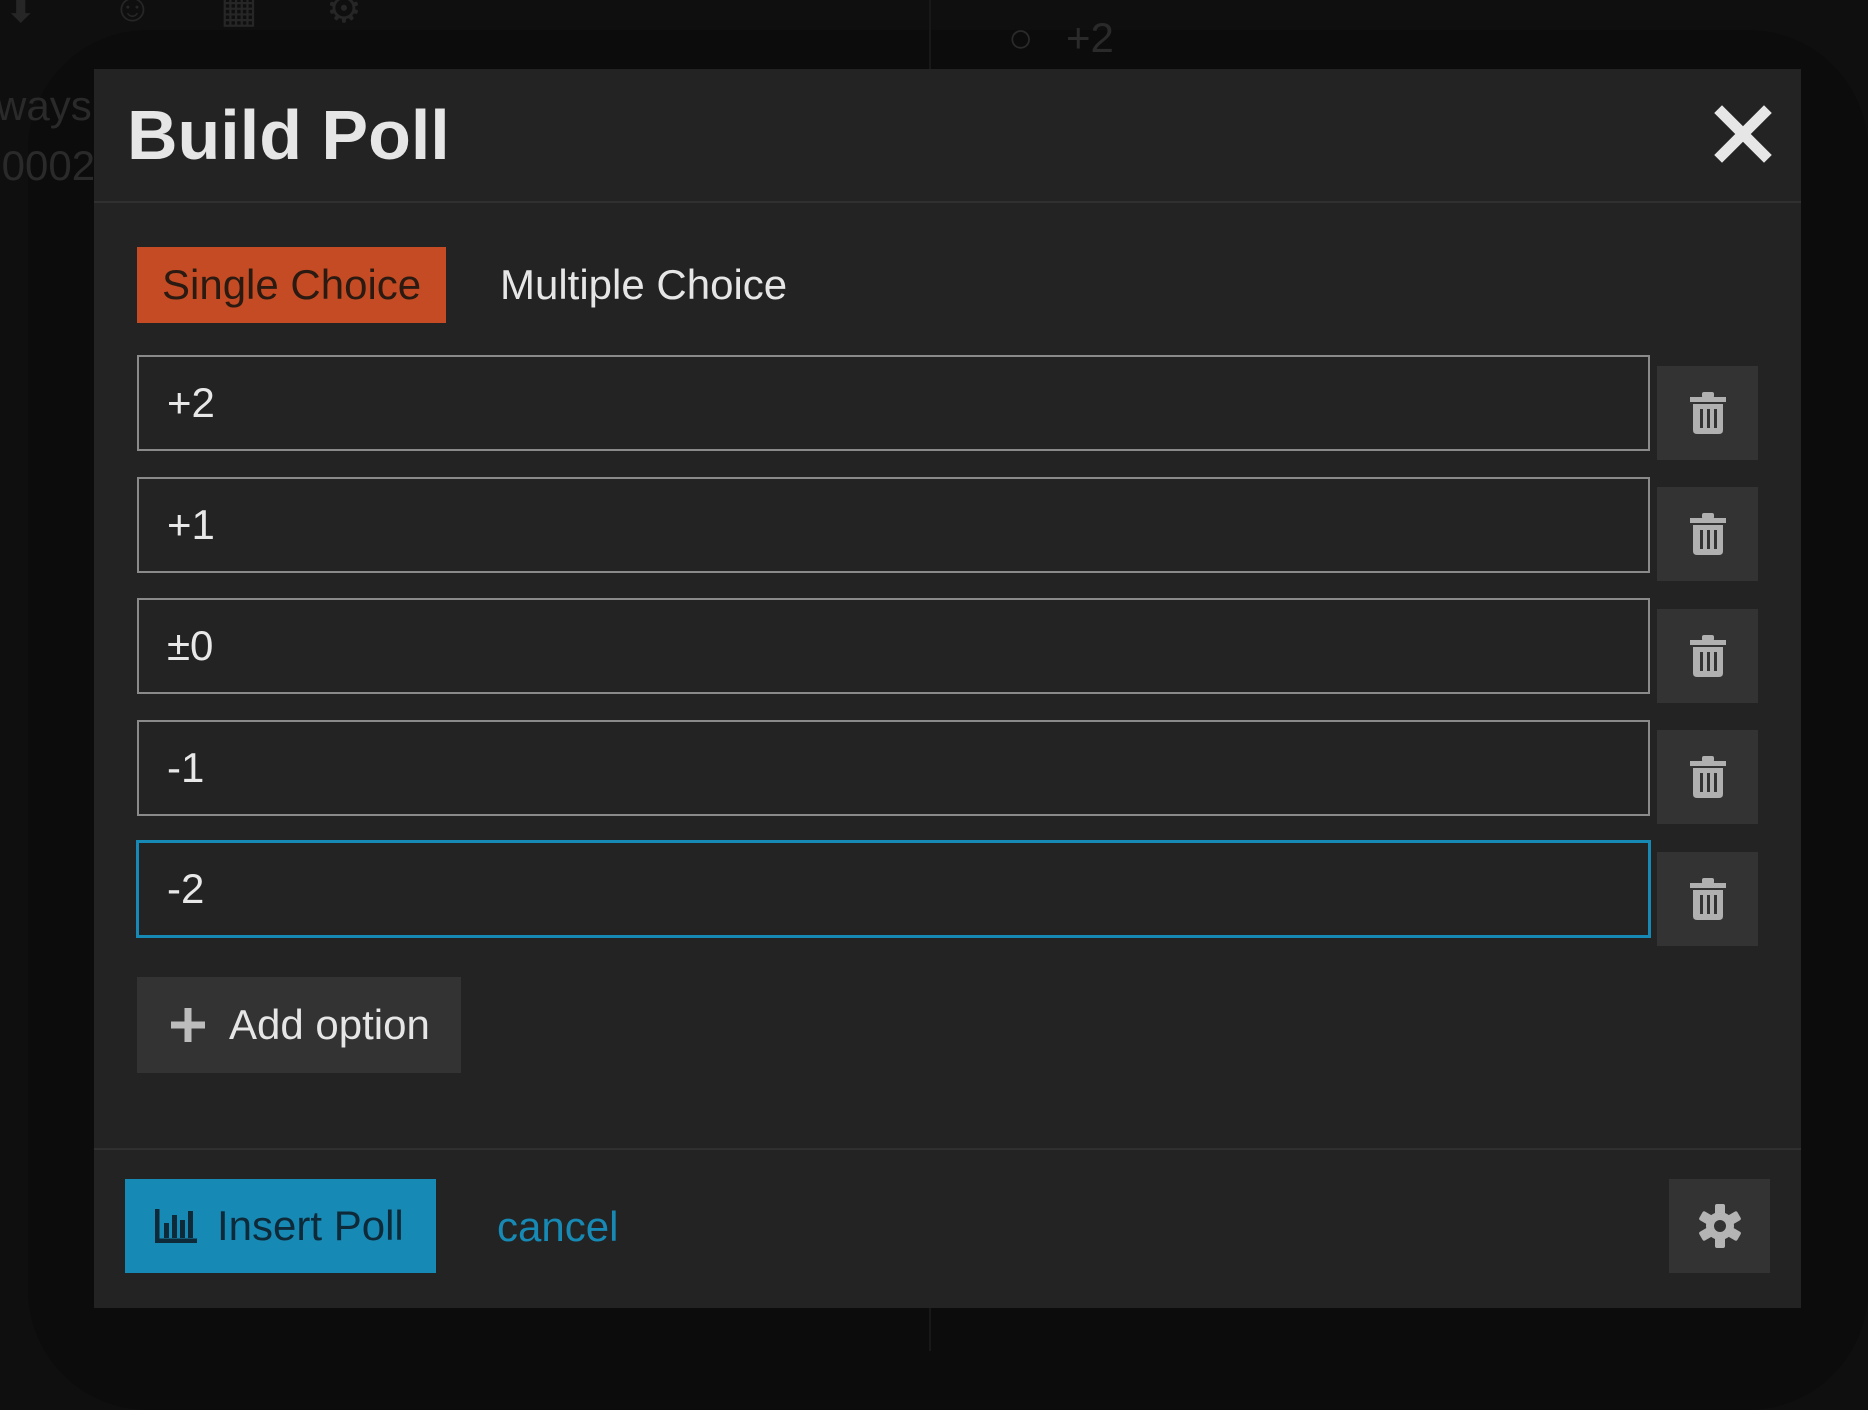  I want to click on insert-poll-button: Insert Poll, so click(280, 1226).